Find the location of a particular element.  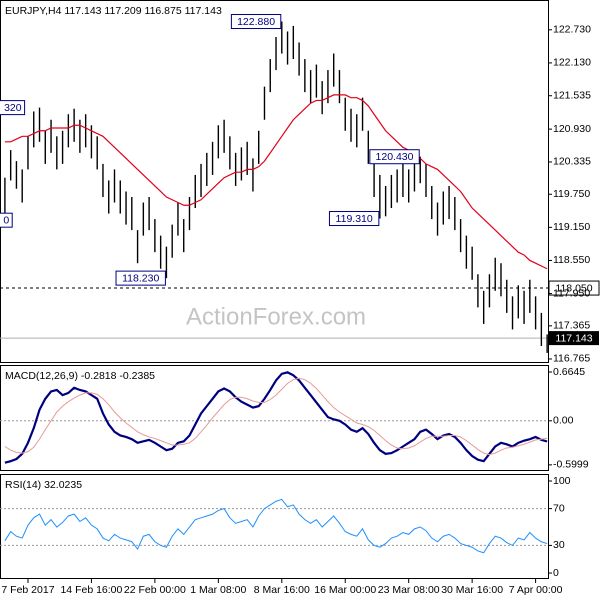

last-price-label: 117.143 is located at coordinates (573, 338).